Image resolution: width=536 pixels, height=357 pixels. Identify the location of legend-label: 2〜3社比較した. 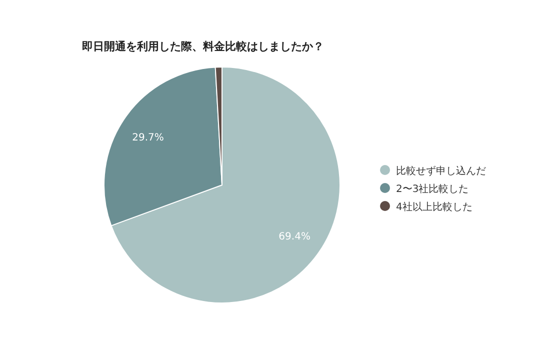
(432, 189).